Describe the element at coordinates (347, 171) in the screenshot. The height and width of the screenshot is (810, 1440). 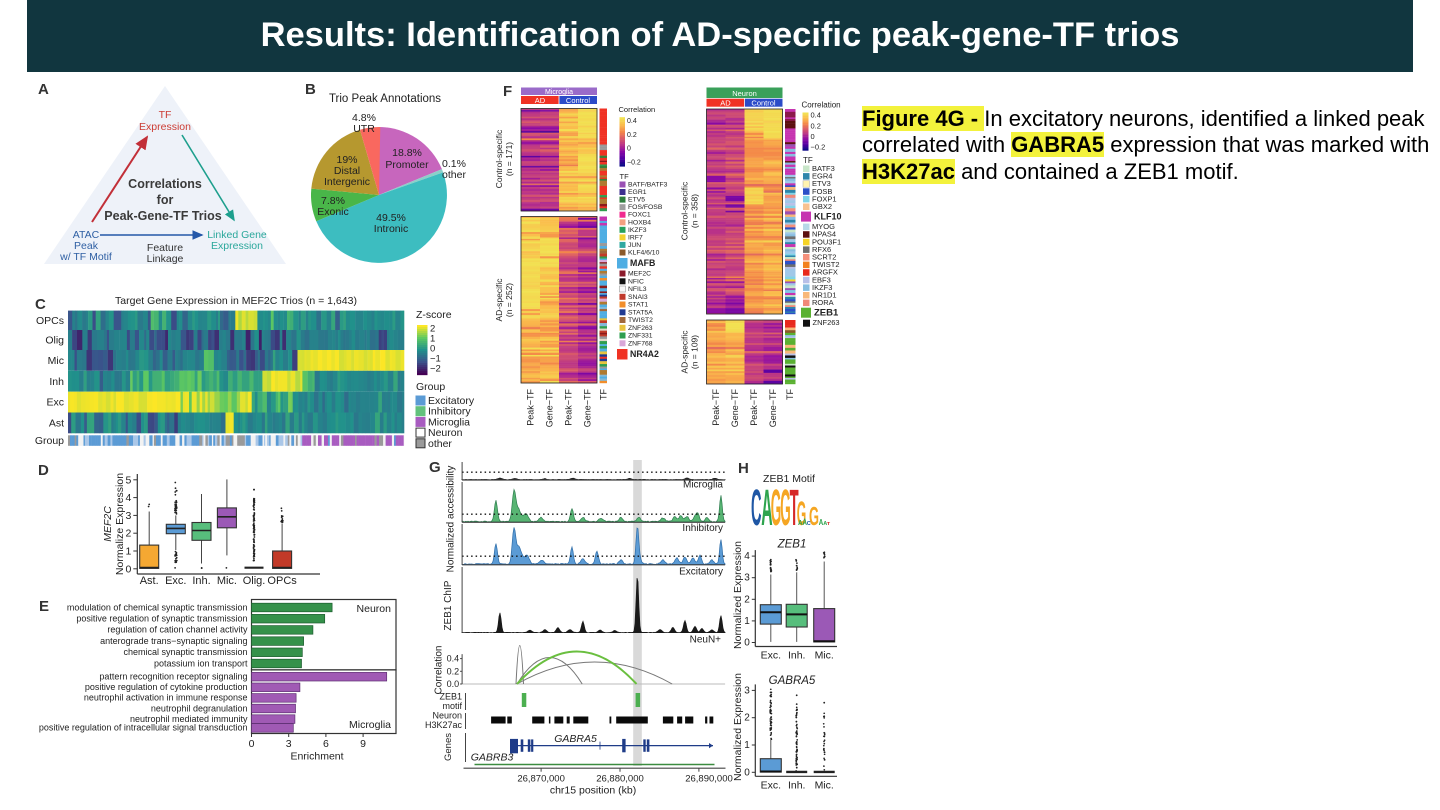
I see `svg-text: Distal` at that location.